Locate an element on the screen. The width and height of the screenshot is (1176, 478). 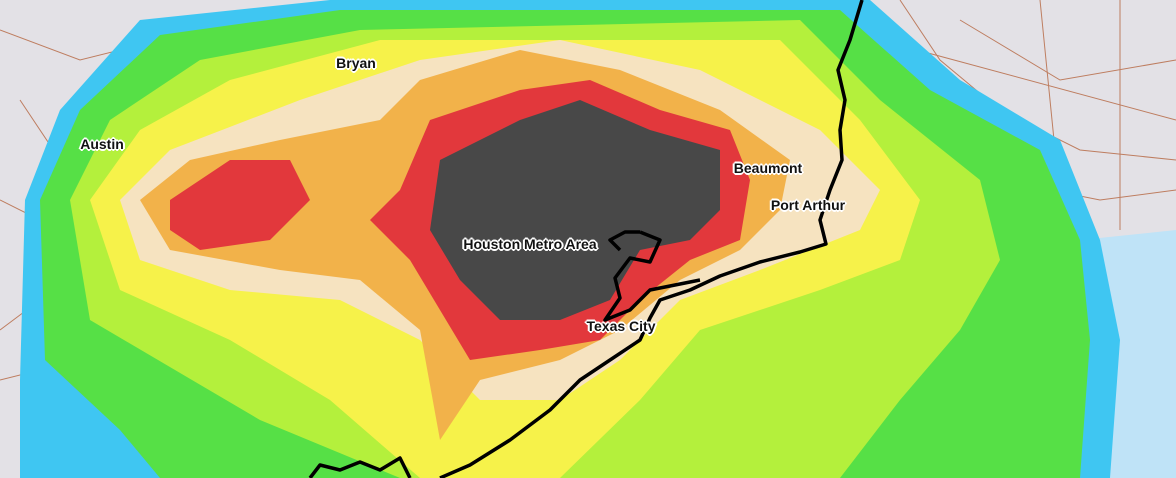
city-label-austin: Austin is located at coordinates (102, 144).